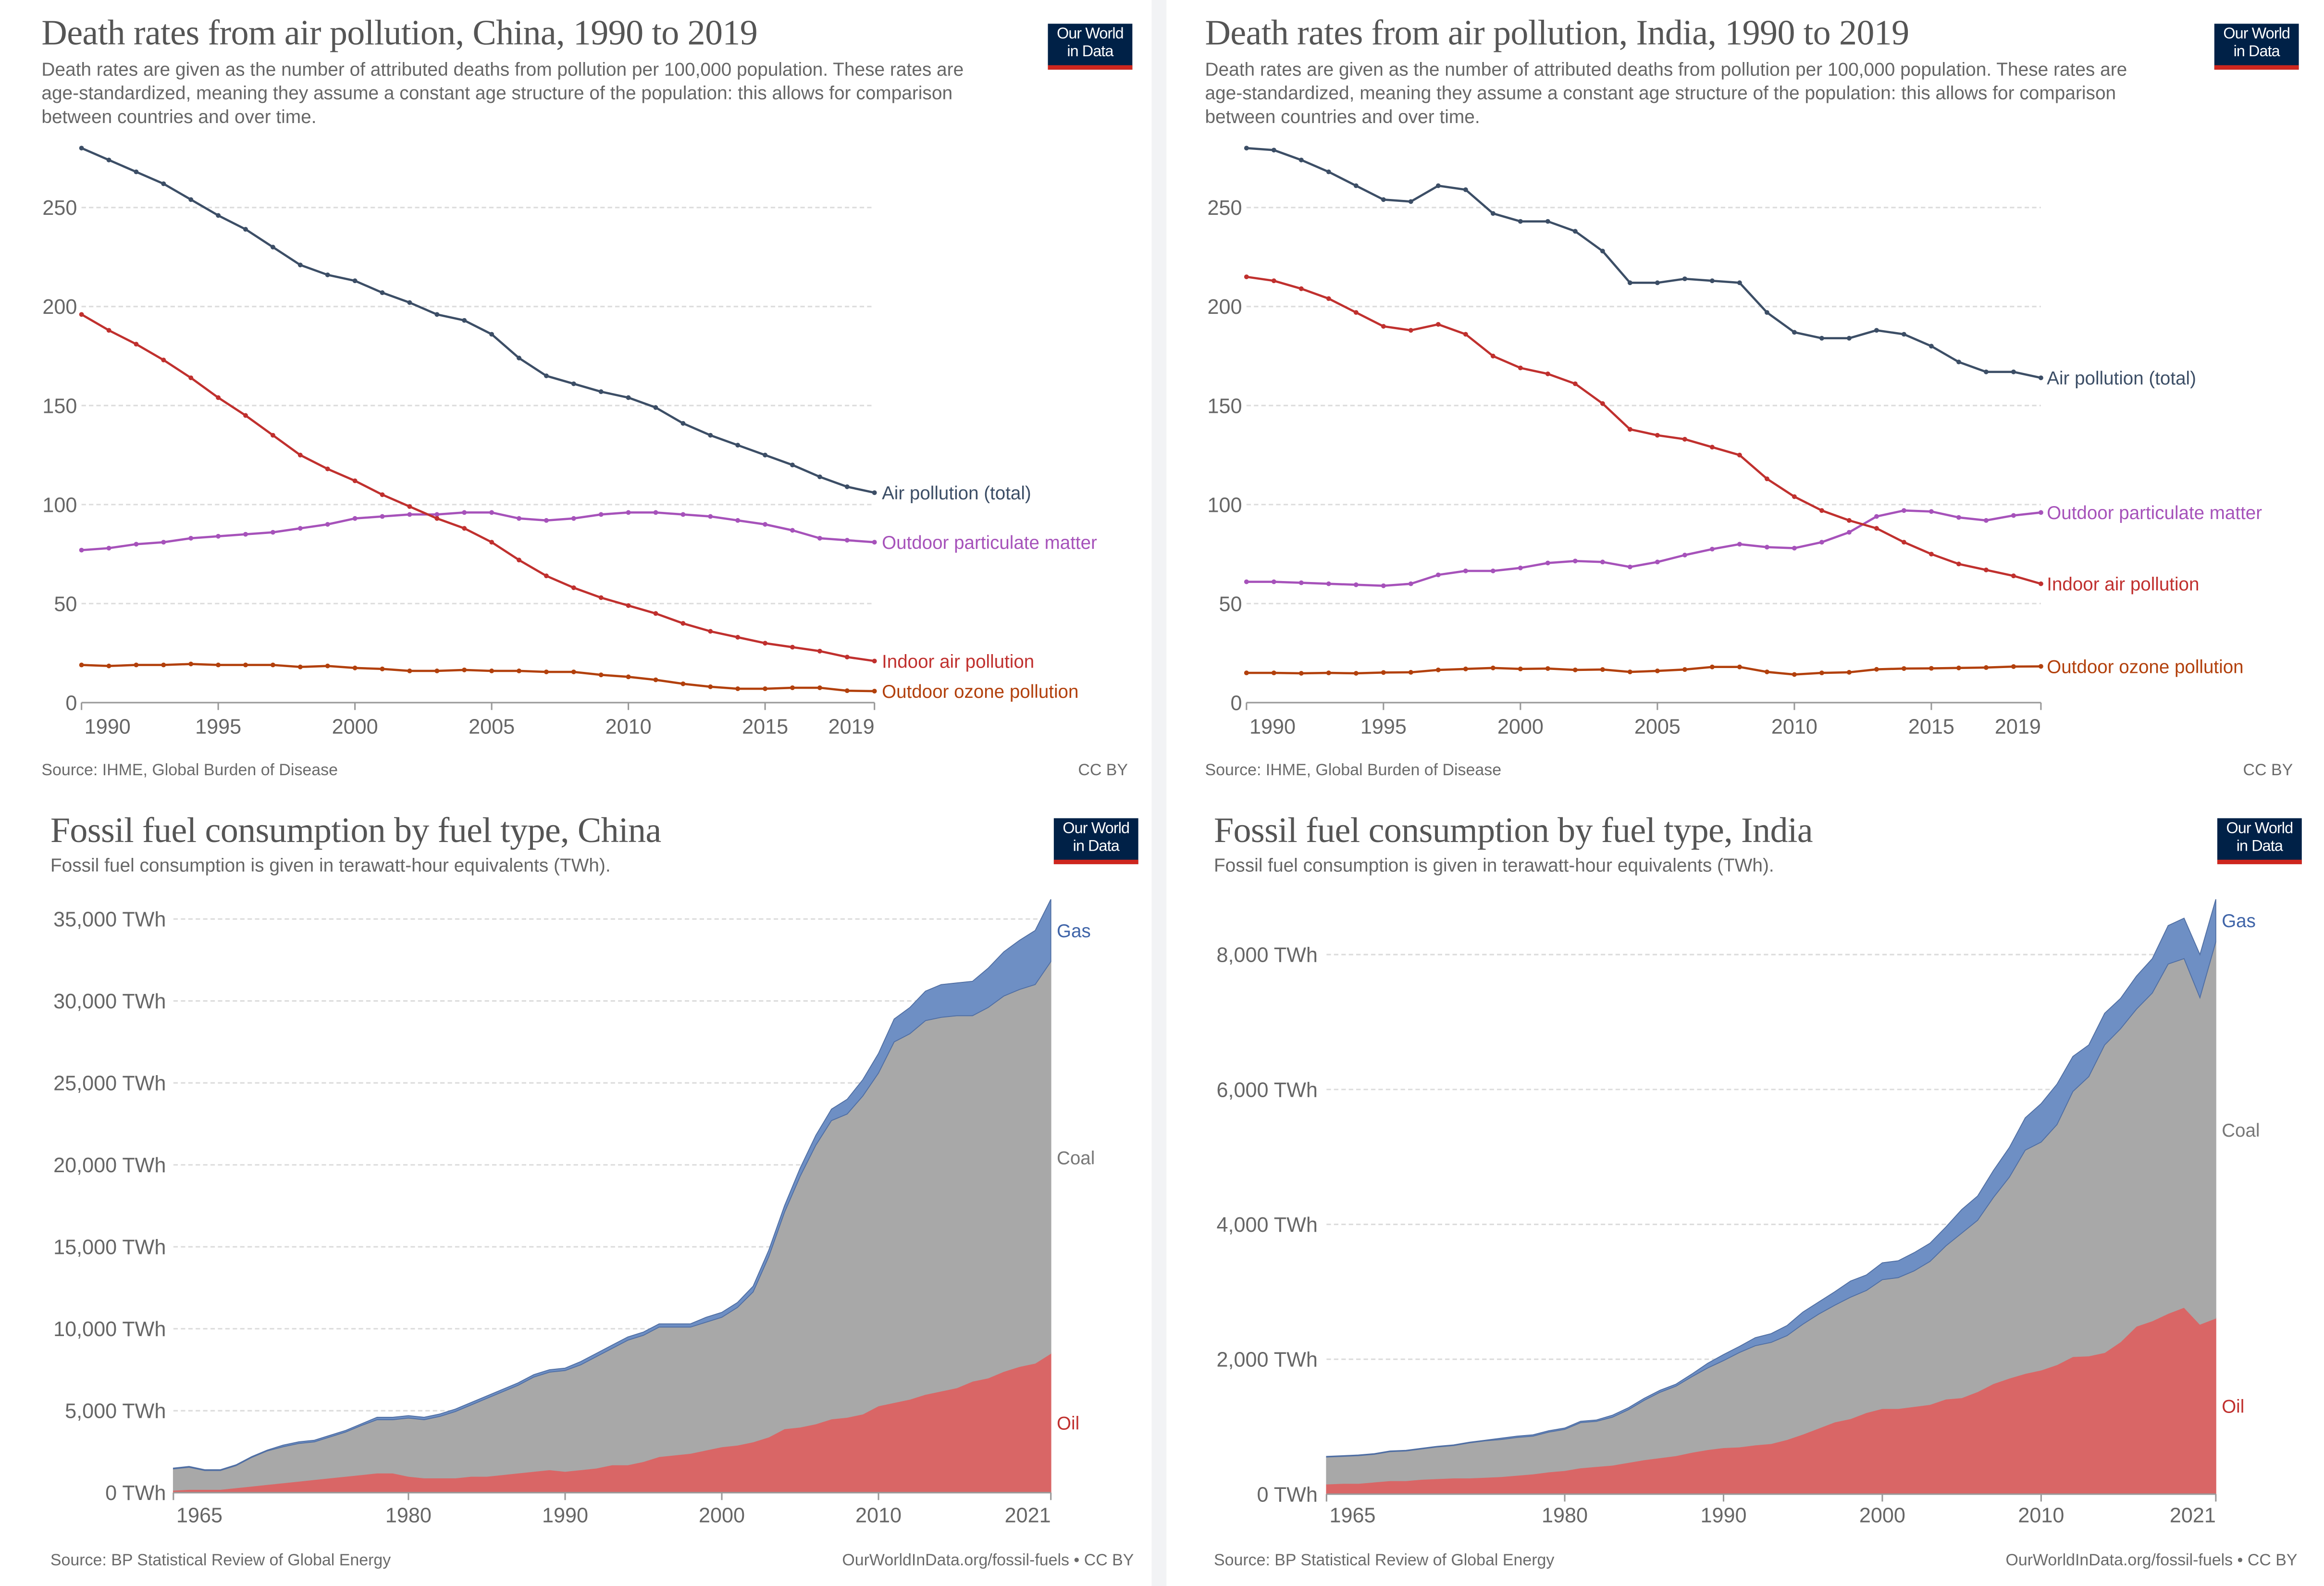 The width and height of the screenshot is (2324, 1586). I want to click on series-label: Indoor air pollution, so click(2123, 584).